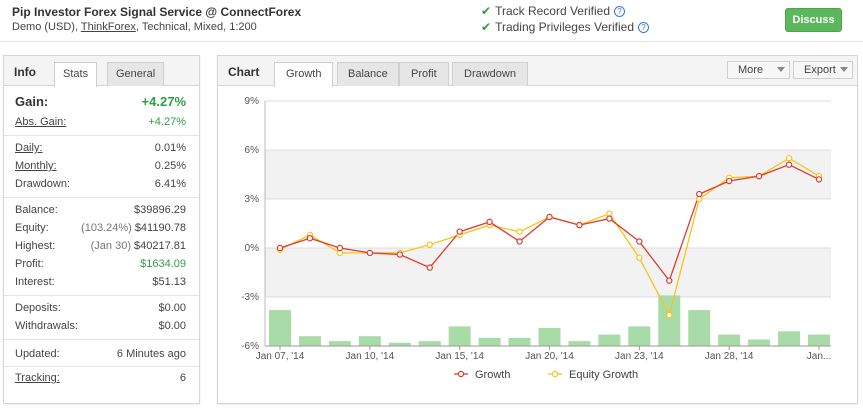 The width and height of the screenshot is (863, 409). Describe the element at coordinates (101, 210) in the screenshot. I see `balance-row: Balance: $39896.29` at that location.